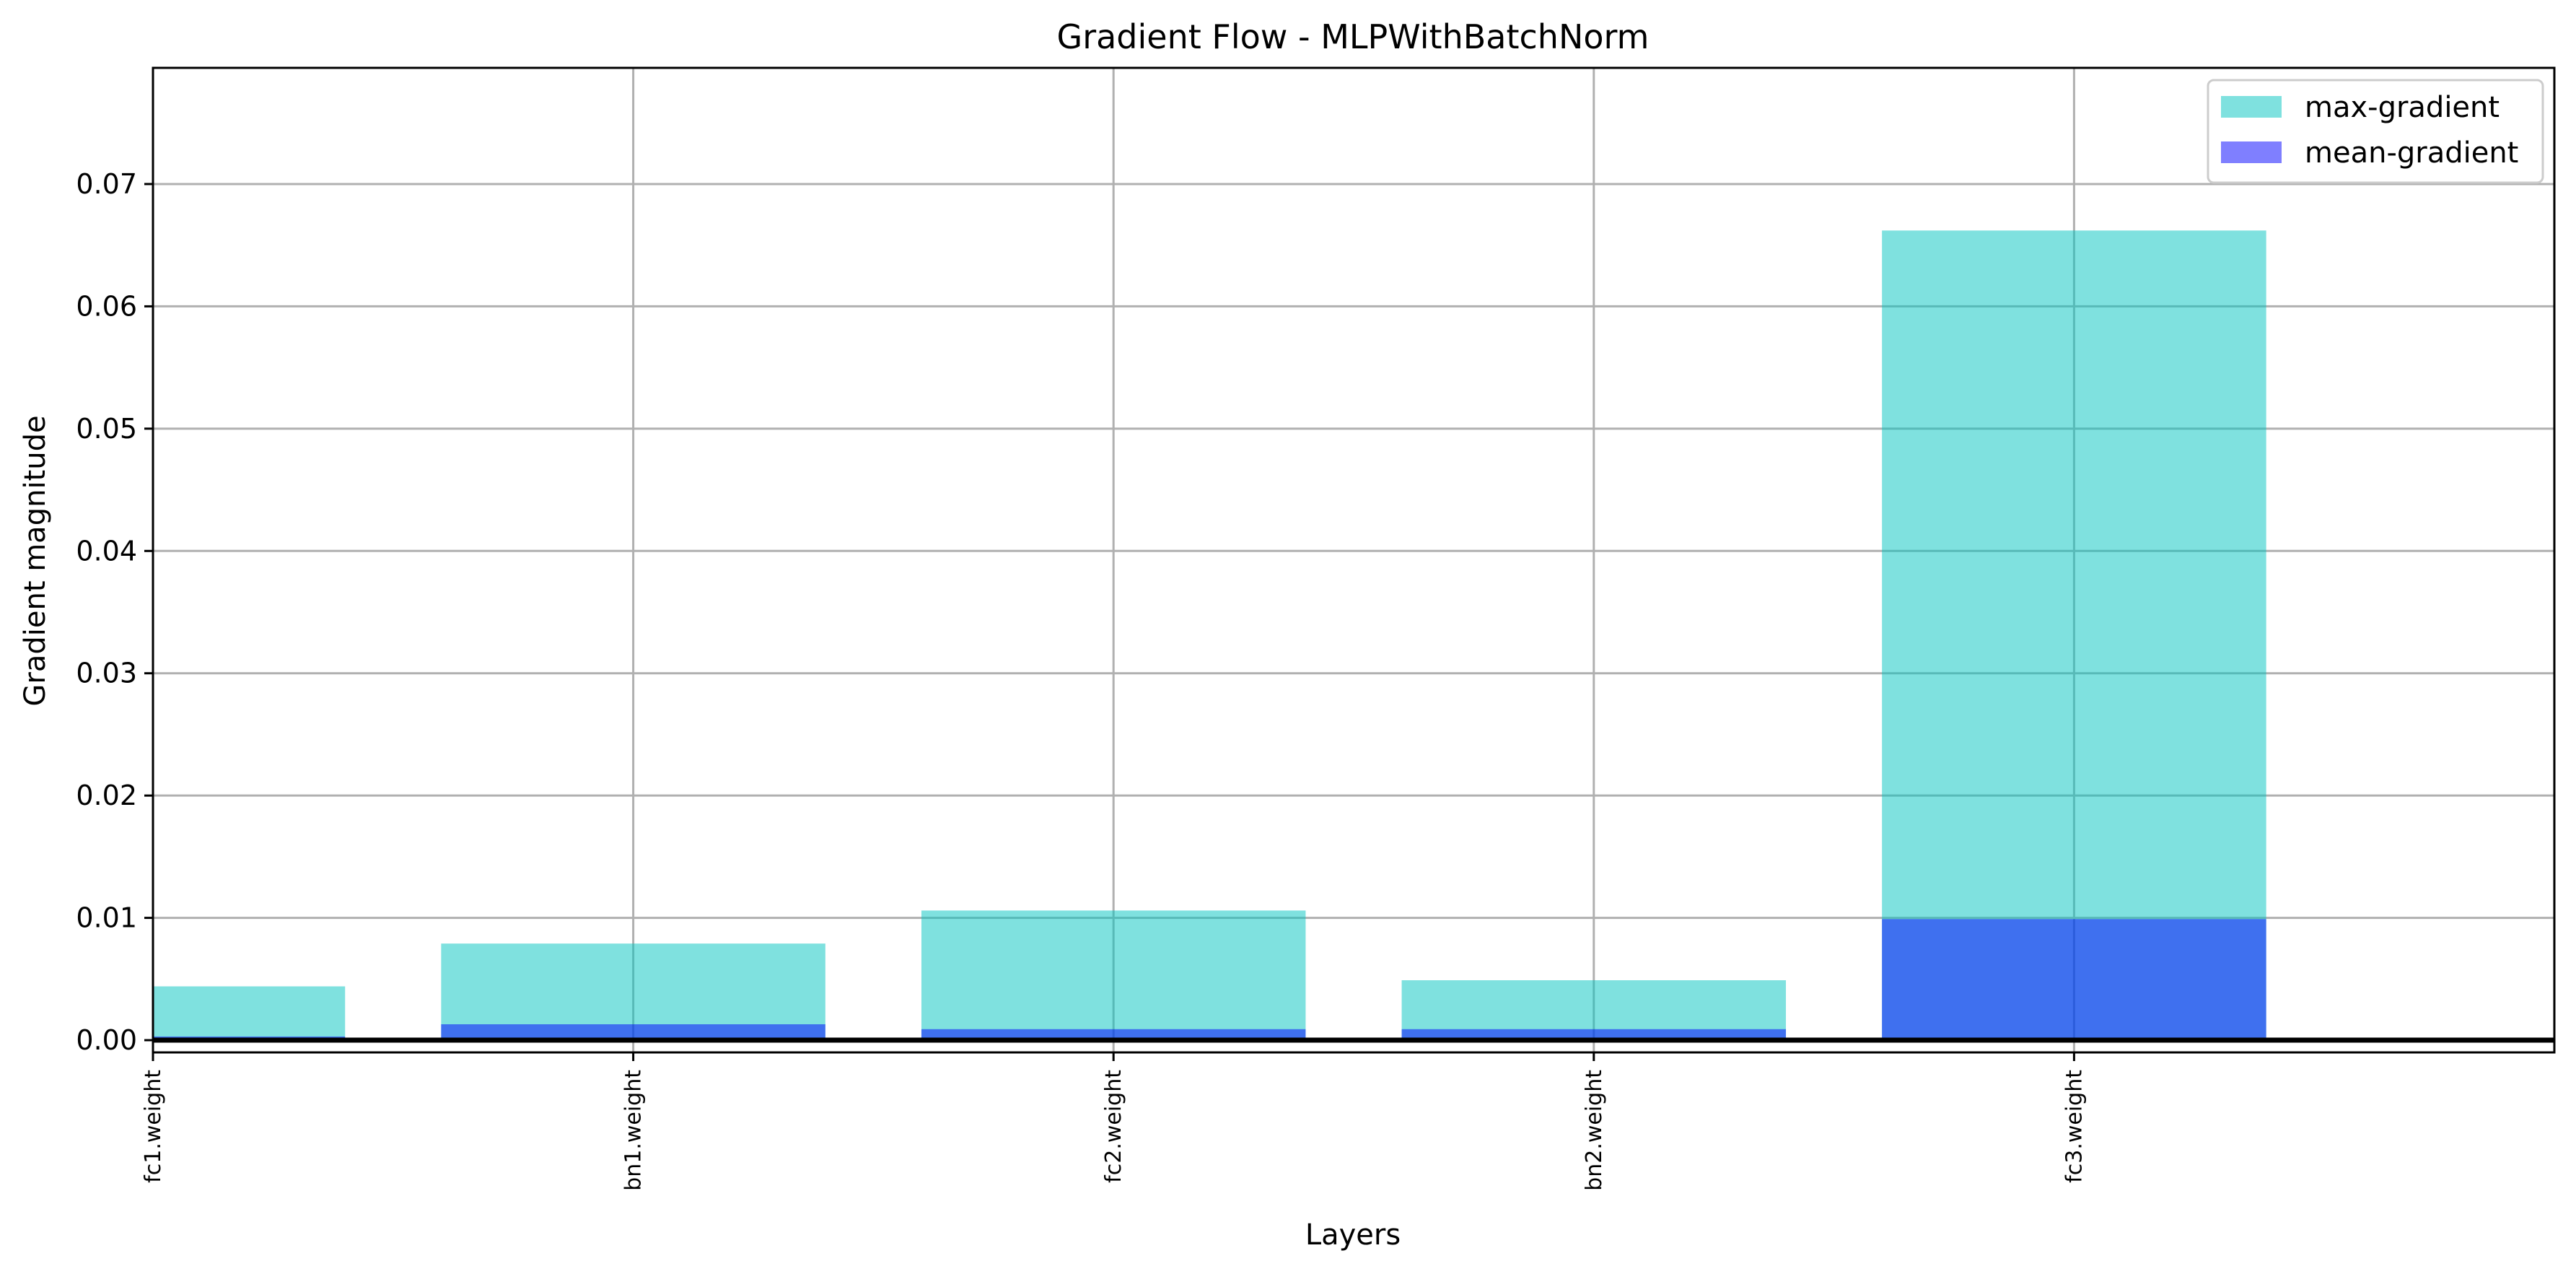 The width and height of the screenshot is (2576, 1274). Describe the element at coordinates (107, 551) in the screenshot. I see `y-tick-label: 0.04` at that location.